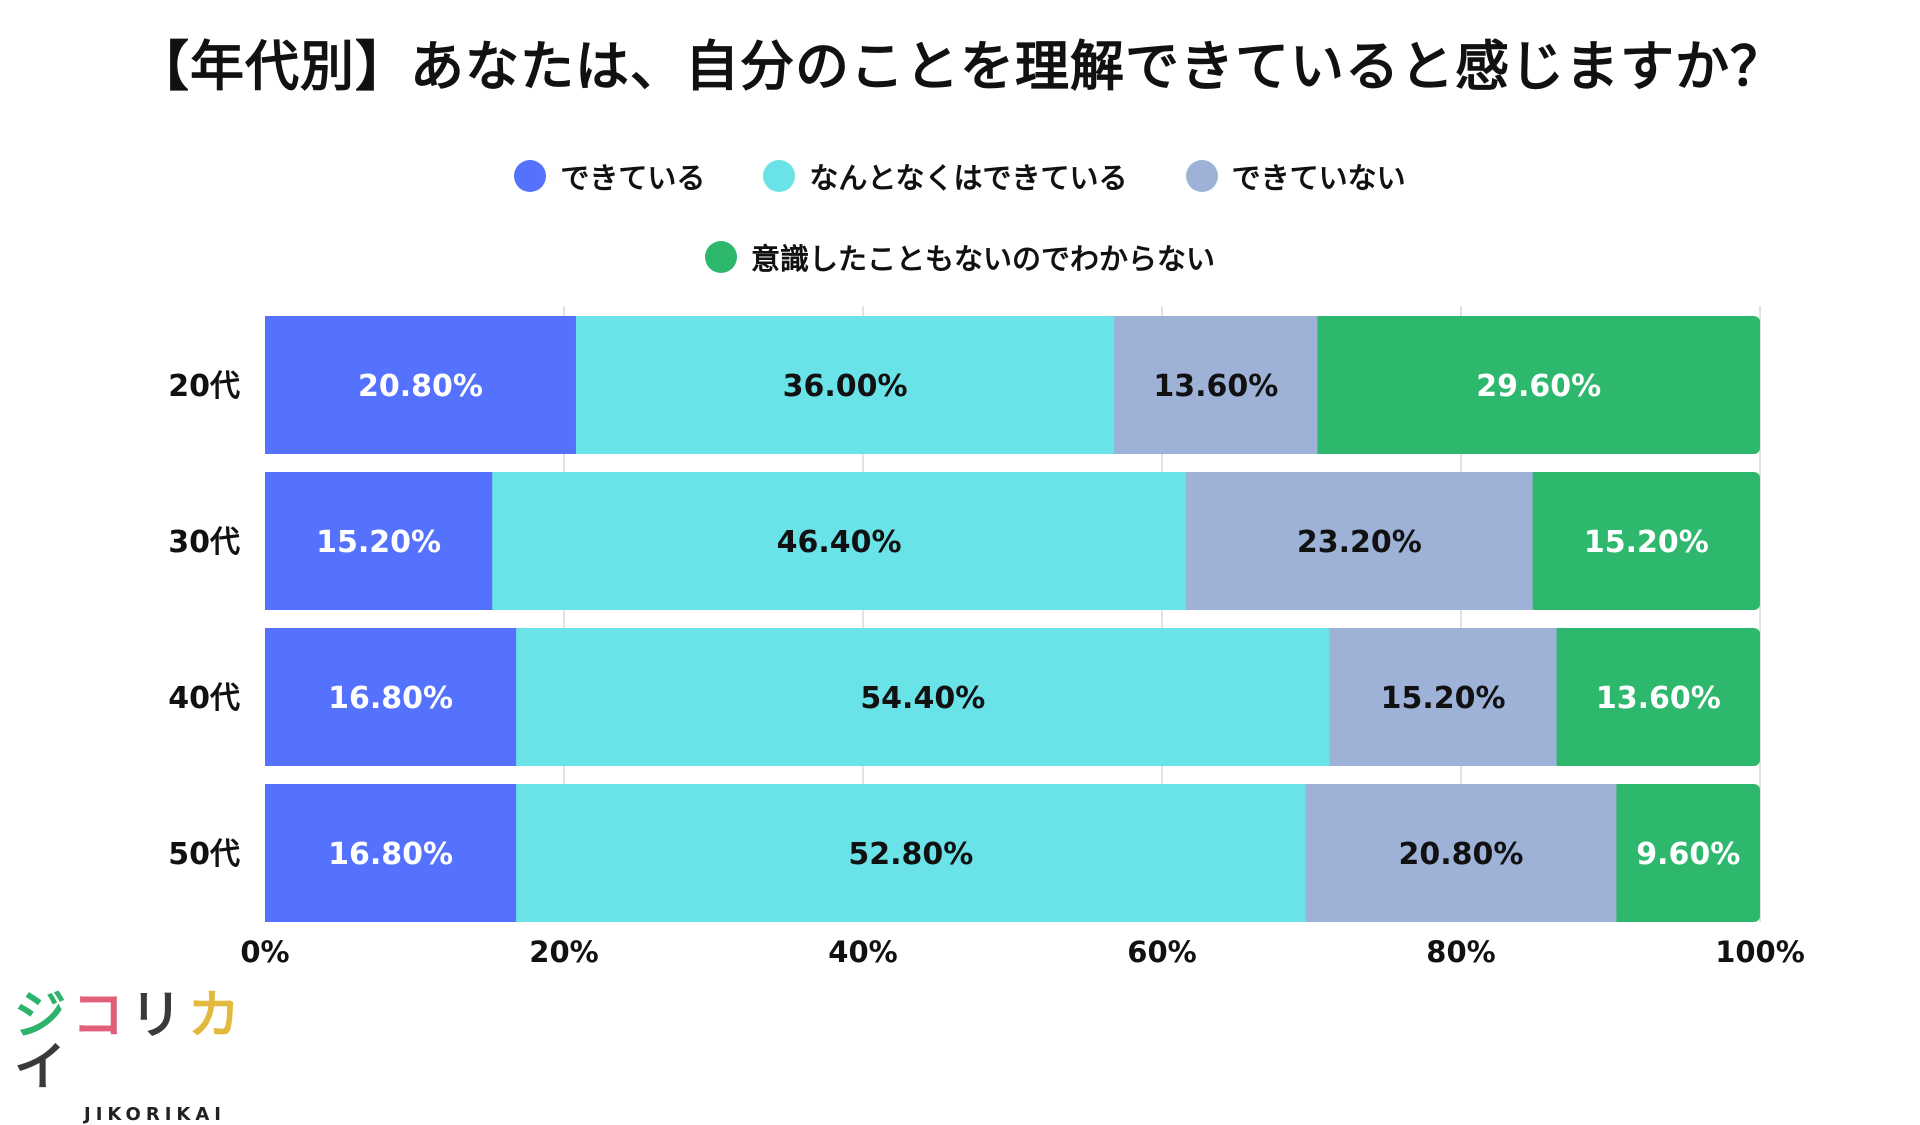  I want to click on data-label-4-4: 9.60%, so click(1688, 854).